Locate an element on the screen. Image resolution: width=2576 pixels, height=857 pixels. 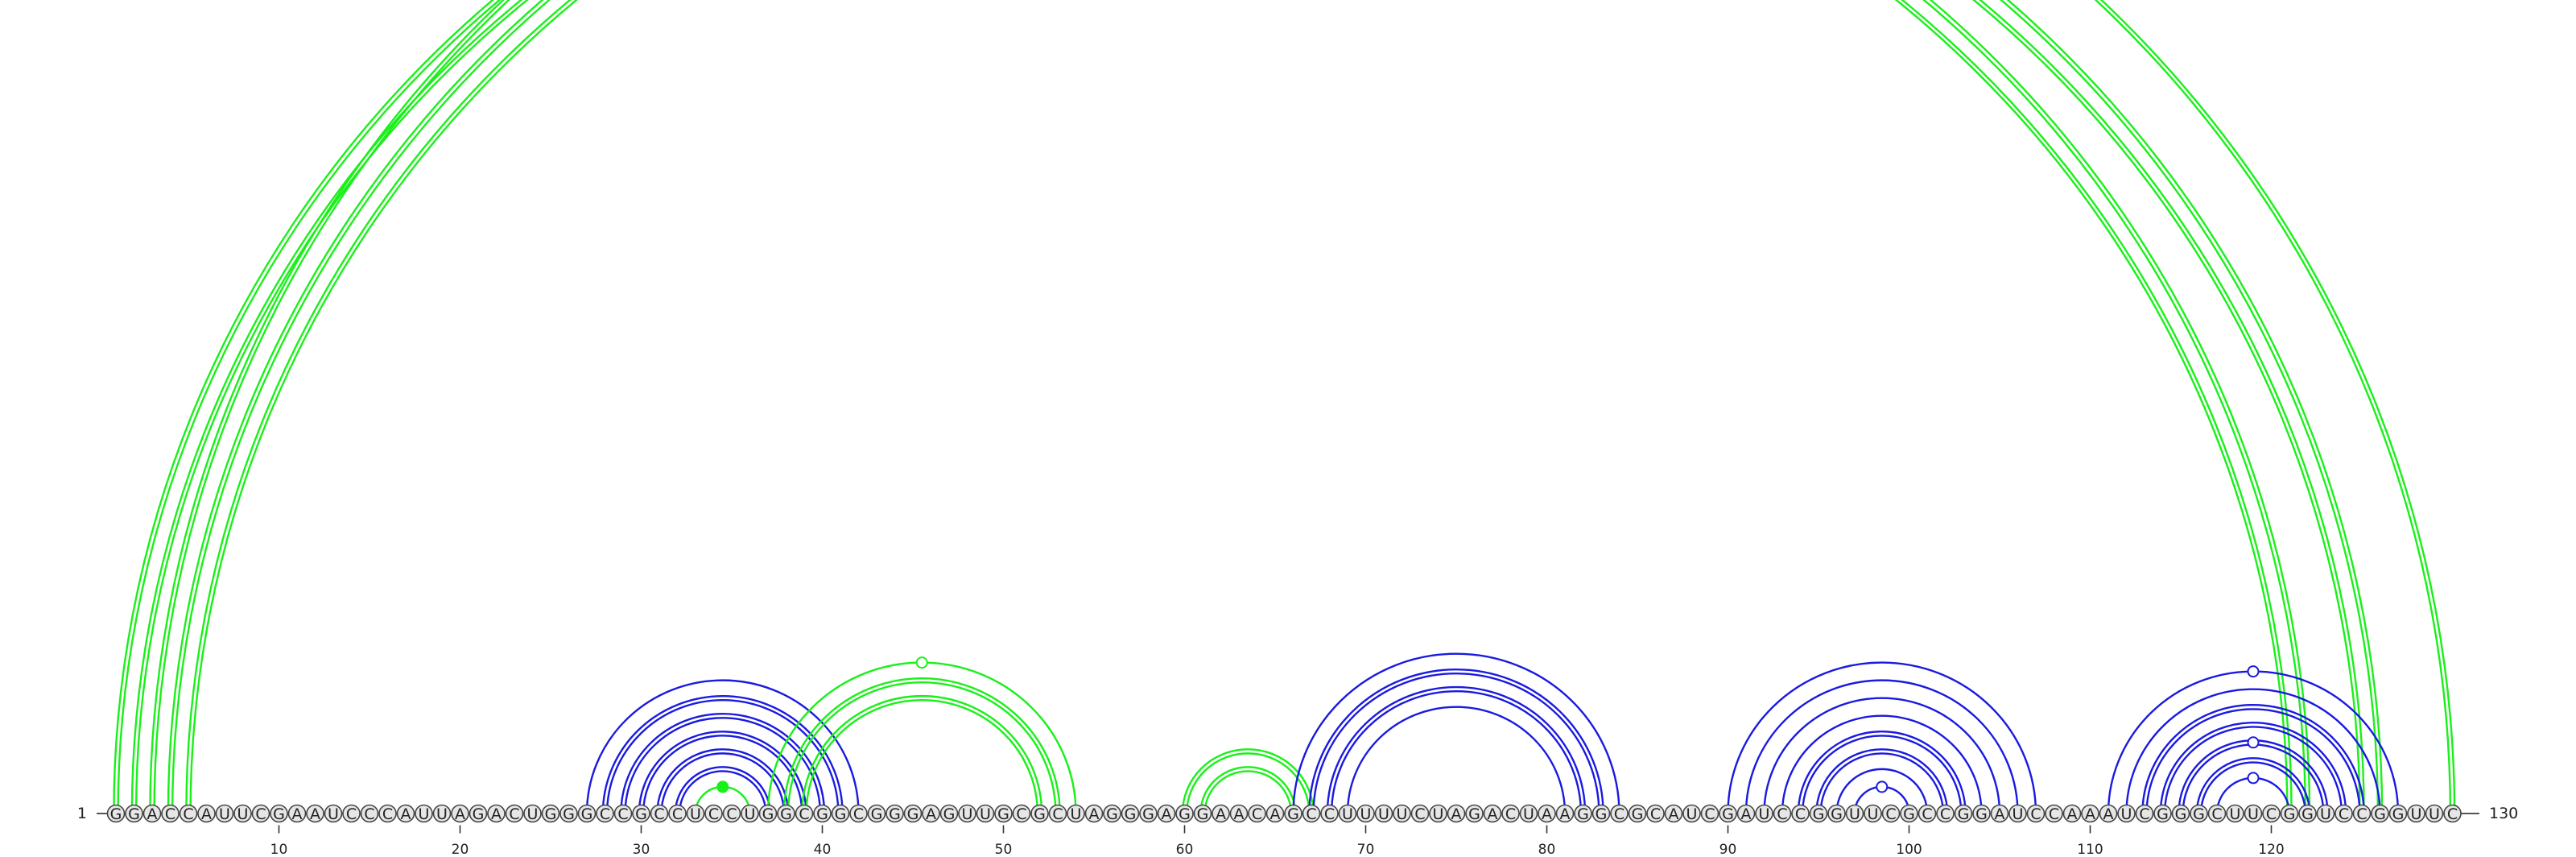
nucleotide-39-letter: C is located at coordinates (804, 814).